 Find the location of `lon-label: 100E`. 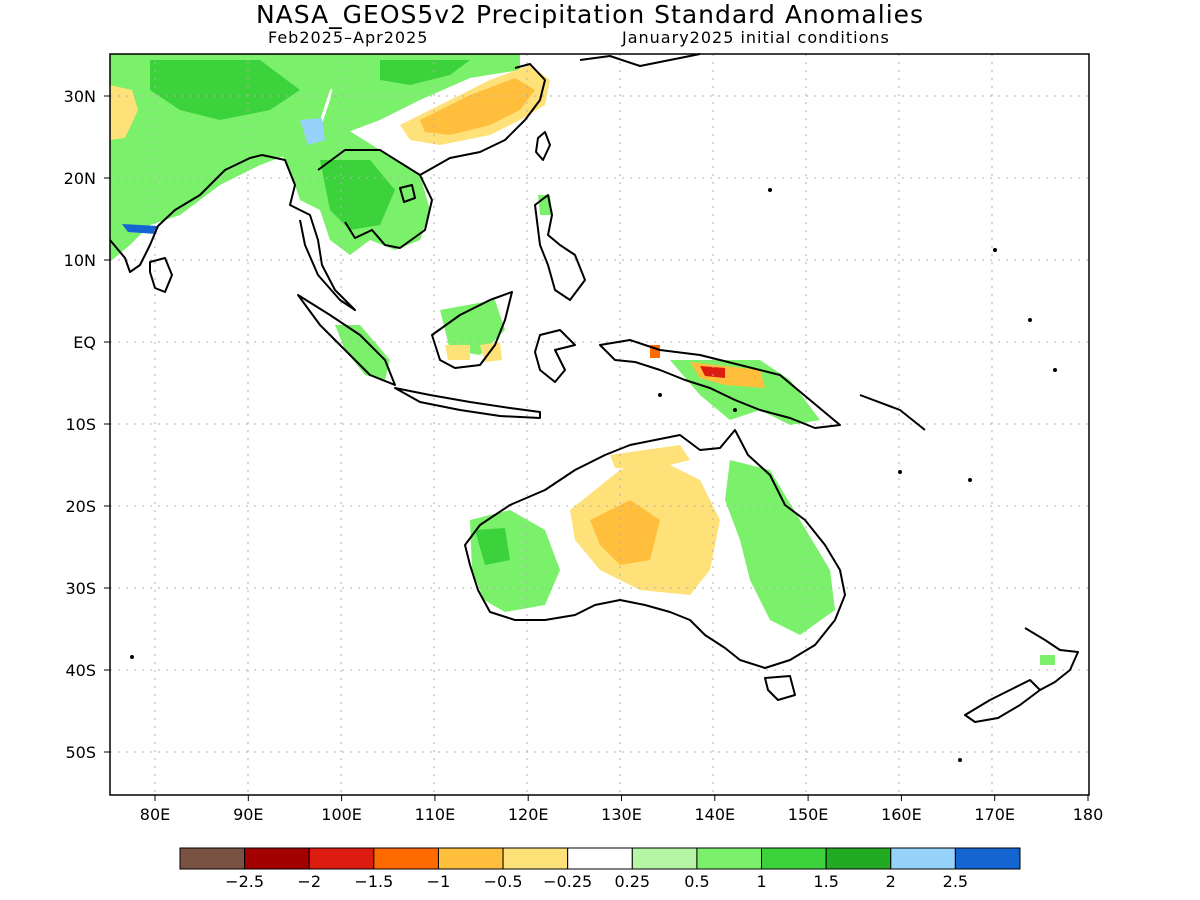

lon-label: 100E is located at coordinates (341, 814).